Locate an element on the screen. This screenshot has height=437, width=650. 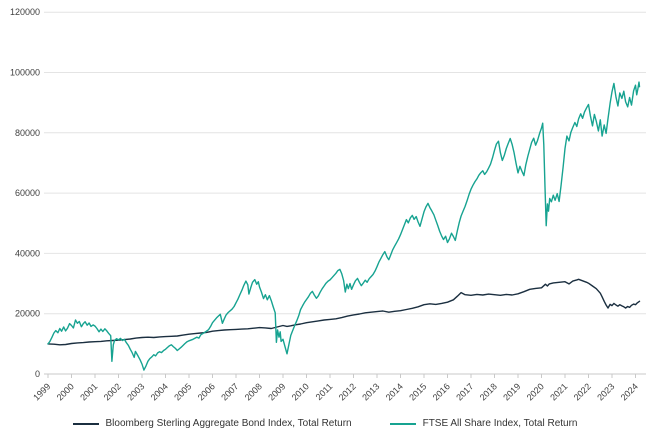
svg-text: 2019 is located at coordinates (511, 391).